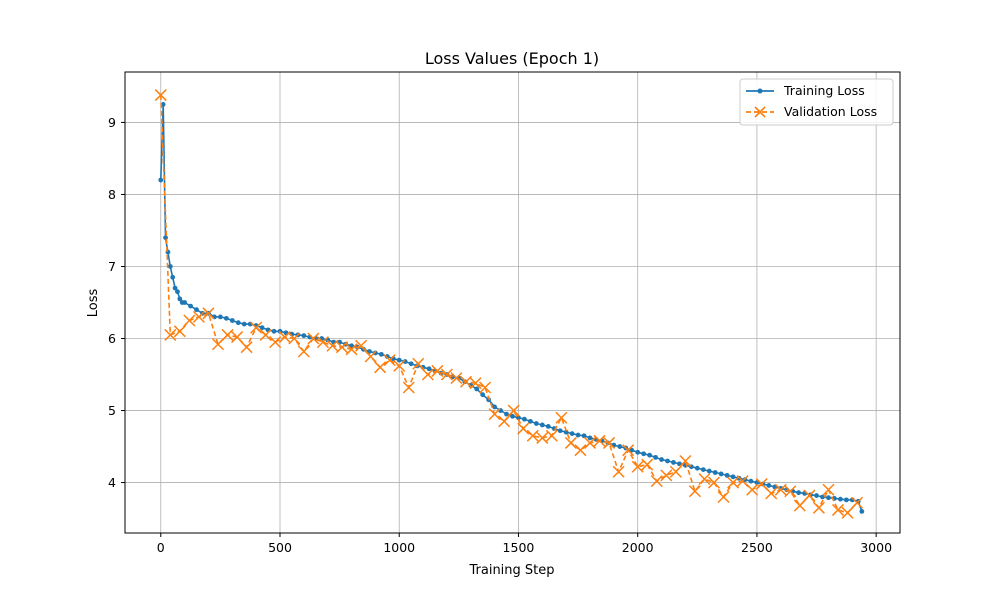  I want to click on y-tick-label: 5, so click(112, 410).